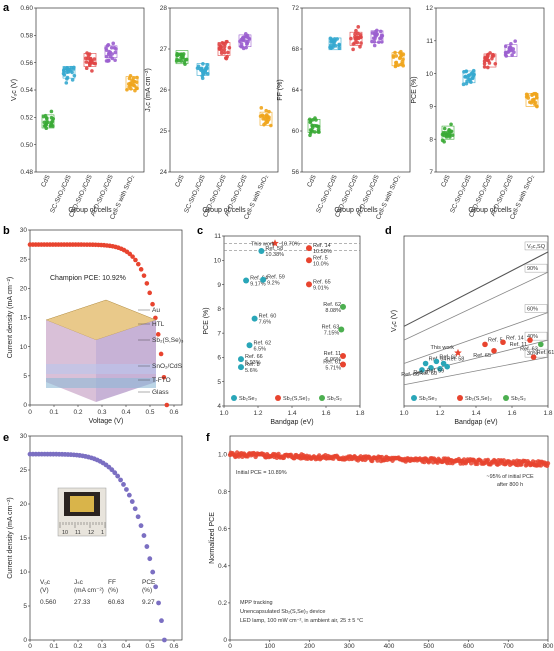 The height and width of the screenshot is (651, 554). Describe the element at coordinates (164, 49) in the screenshot. I see `y-tick-label: 27` at that location.